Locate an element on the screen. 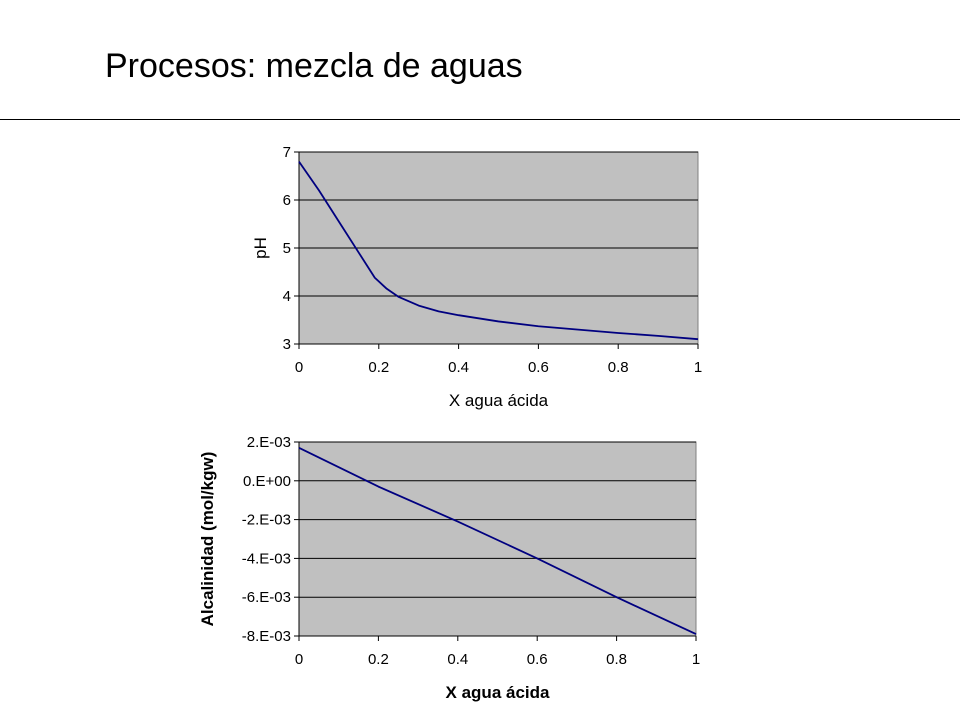 The image size is (960, 720). y-tick-label: 2.E-03 is located at coordinates (269, 442).